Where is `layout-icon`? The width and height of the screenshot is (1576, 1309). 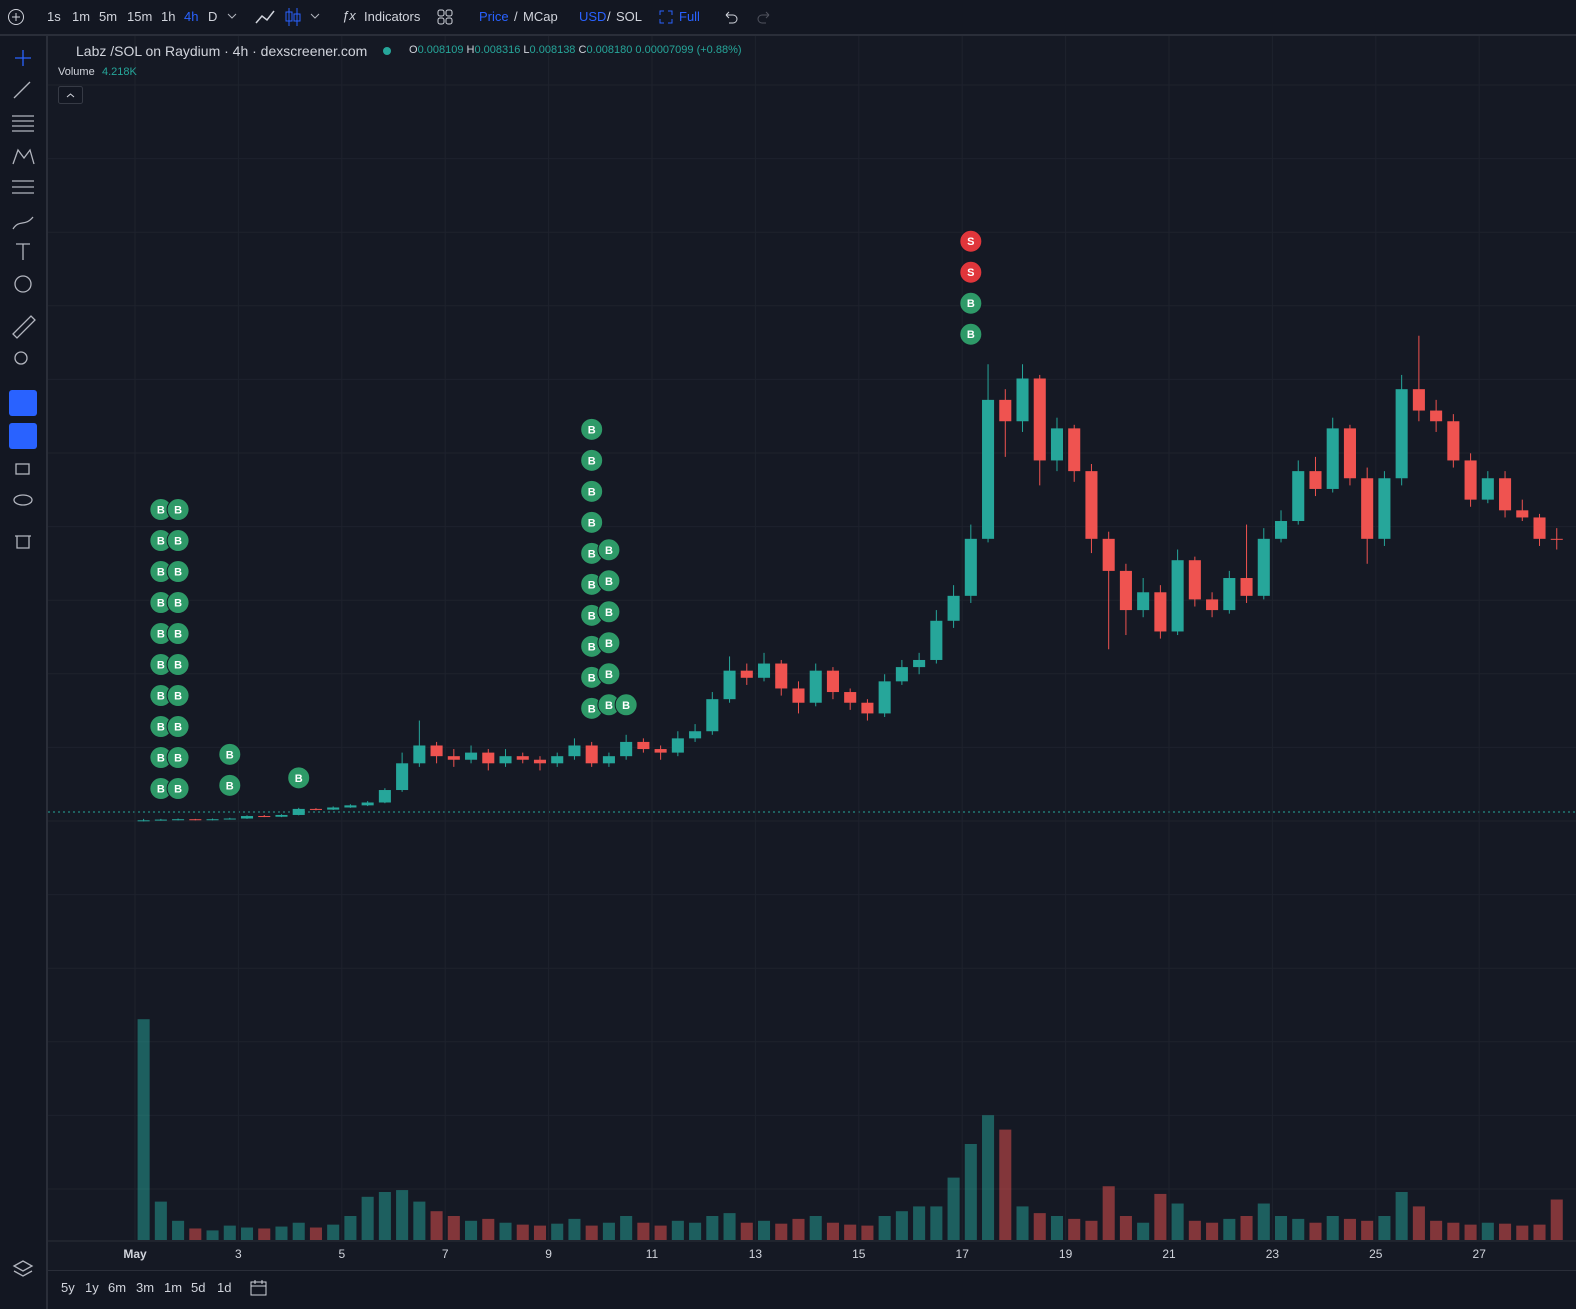 layout-icon is located at coordinates (445, 17).